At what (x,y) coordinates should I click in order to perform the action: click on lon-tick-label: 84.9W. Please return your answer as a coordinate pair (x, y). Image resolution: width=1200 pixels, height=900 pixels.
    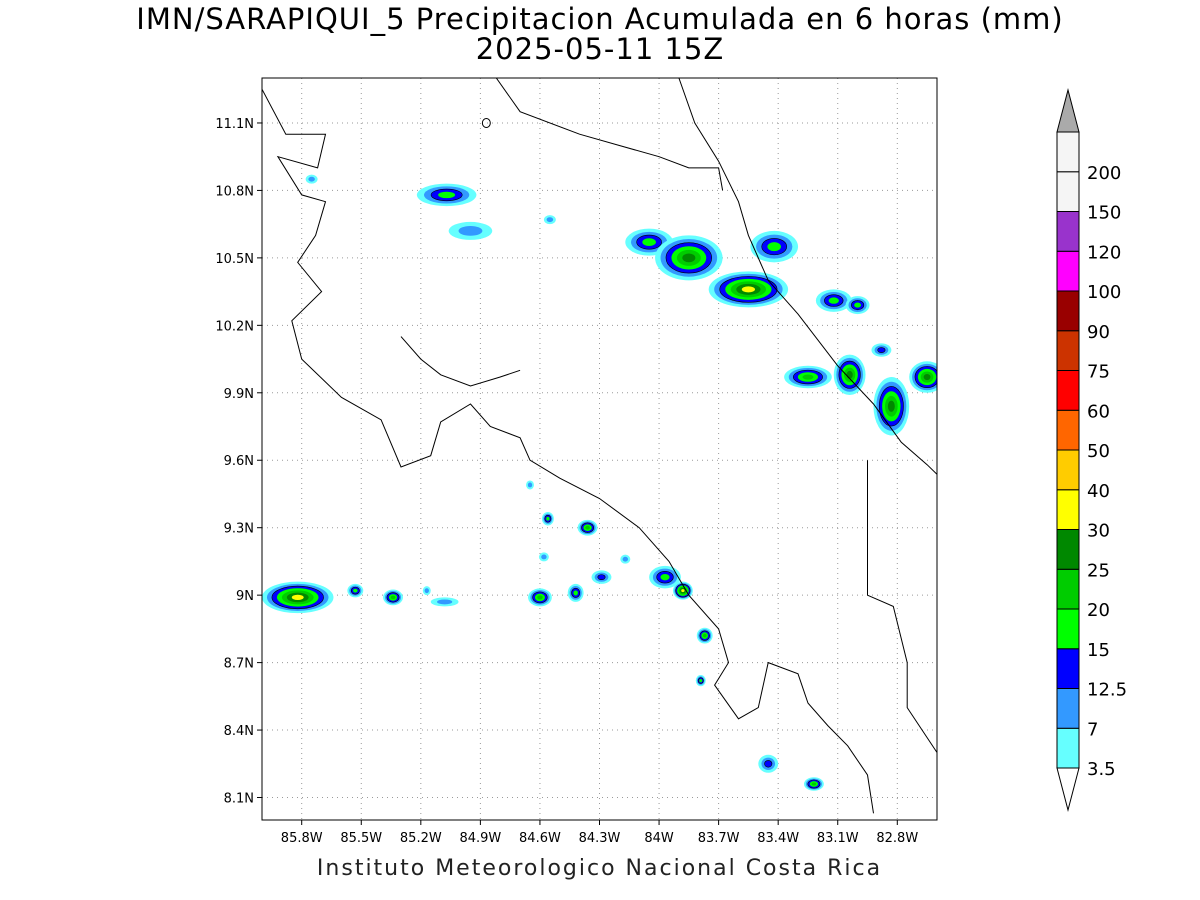
    Looking at the image, I should click on (480, 838).